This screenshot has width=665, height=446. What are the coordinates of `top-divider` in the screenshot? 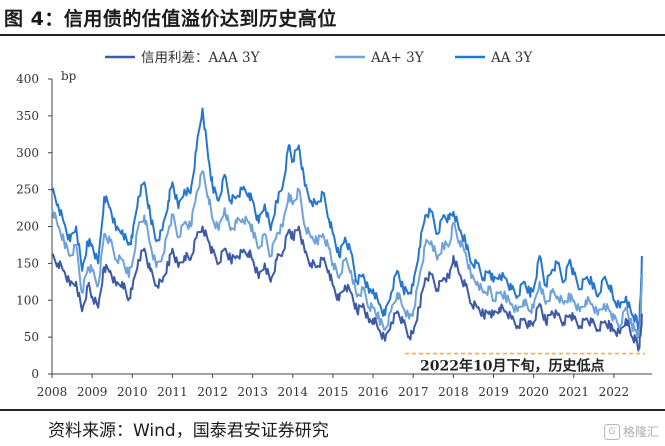 It's located at (332, 35).